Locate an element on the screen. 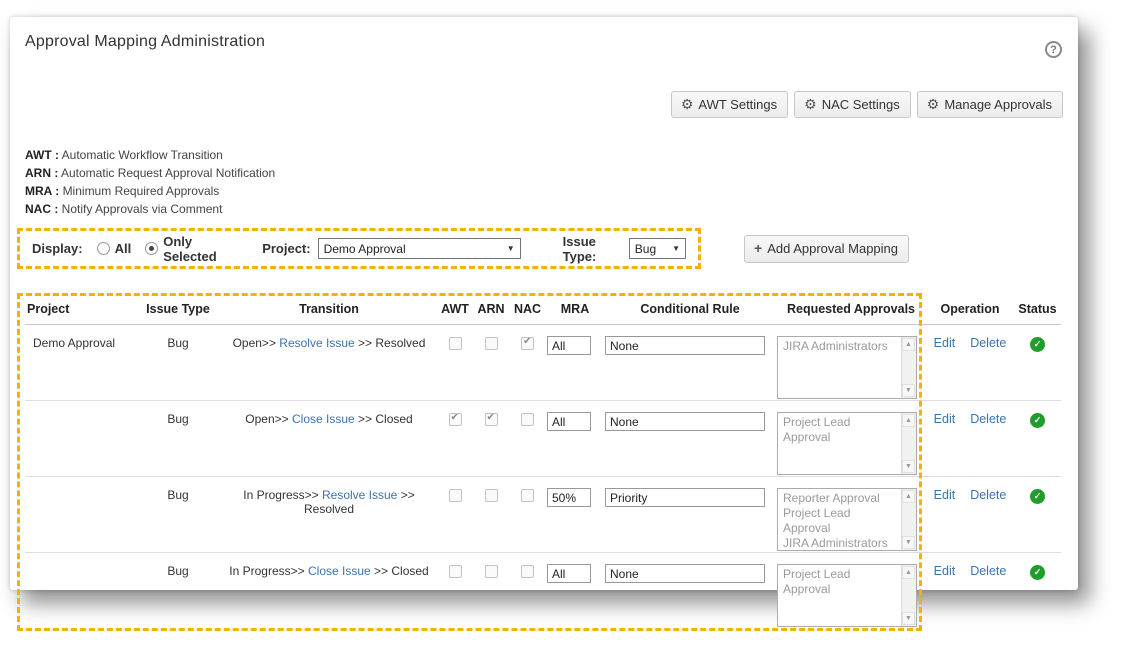 Image resolution: width=1127 pixels, height=652 pixels. legend-line-nac: NAC : Notify Approvals via Comment is located at coordinates (124, 209).